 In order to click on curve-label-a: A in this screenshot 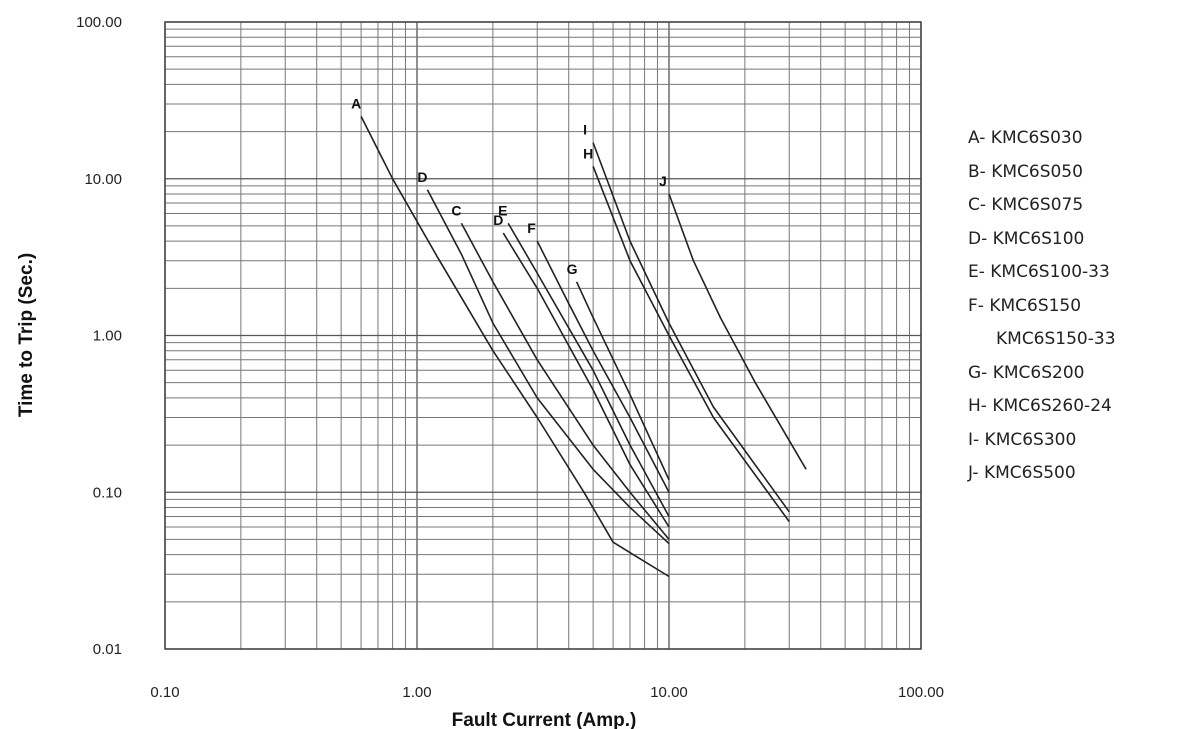, I will do `click(356, 103)`.